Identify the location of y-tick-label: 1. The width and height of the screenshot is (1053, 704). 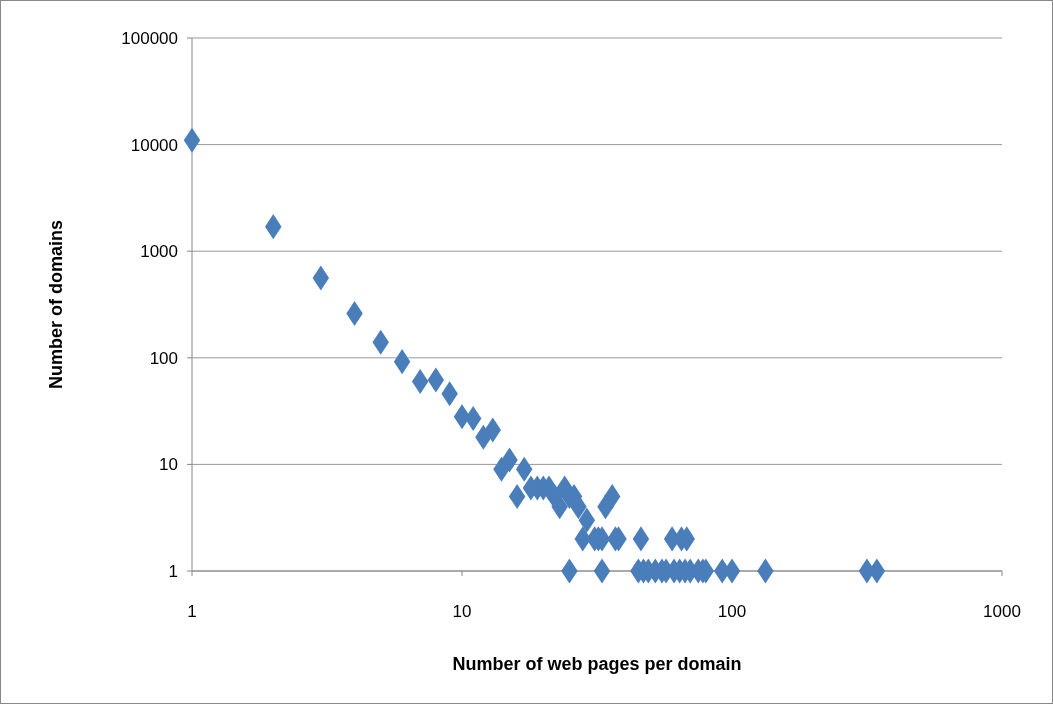
(173, 571).